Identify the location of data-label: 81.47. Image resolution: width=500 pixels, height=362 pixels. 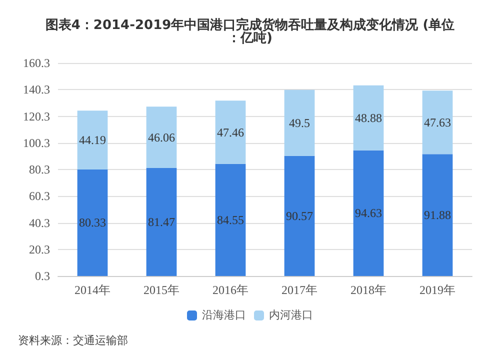
(161, 221).